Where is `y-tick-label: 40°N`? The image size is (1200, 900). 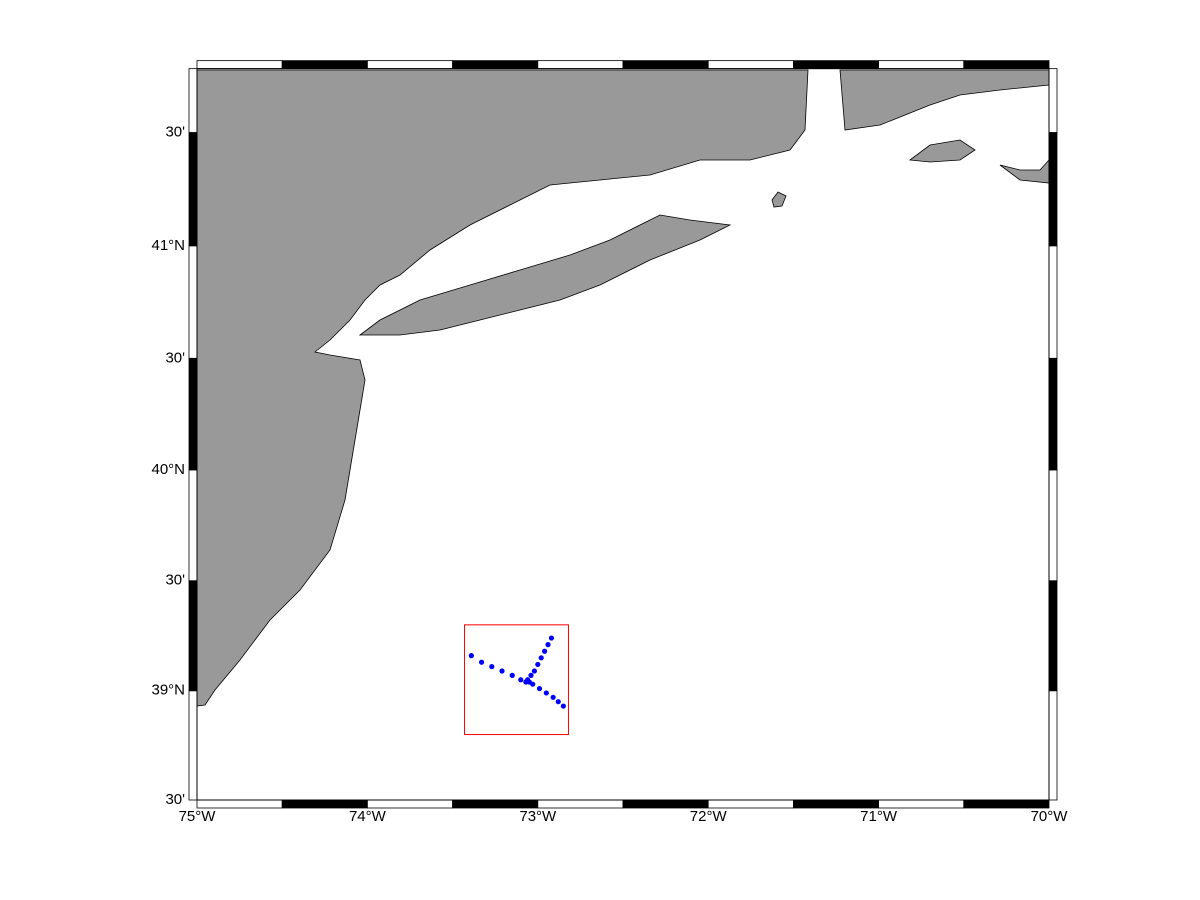
y-tick-label: 40°N is located at coordinates (168, 469).